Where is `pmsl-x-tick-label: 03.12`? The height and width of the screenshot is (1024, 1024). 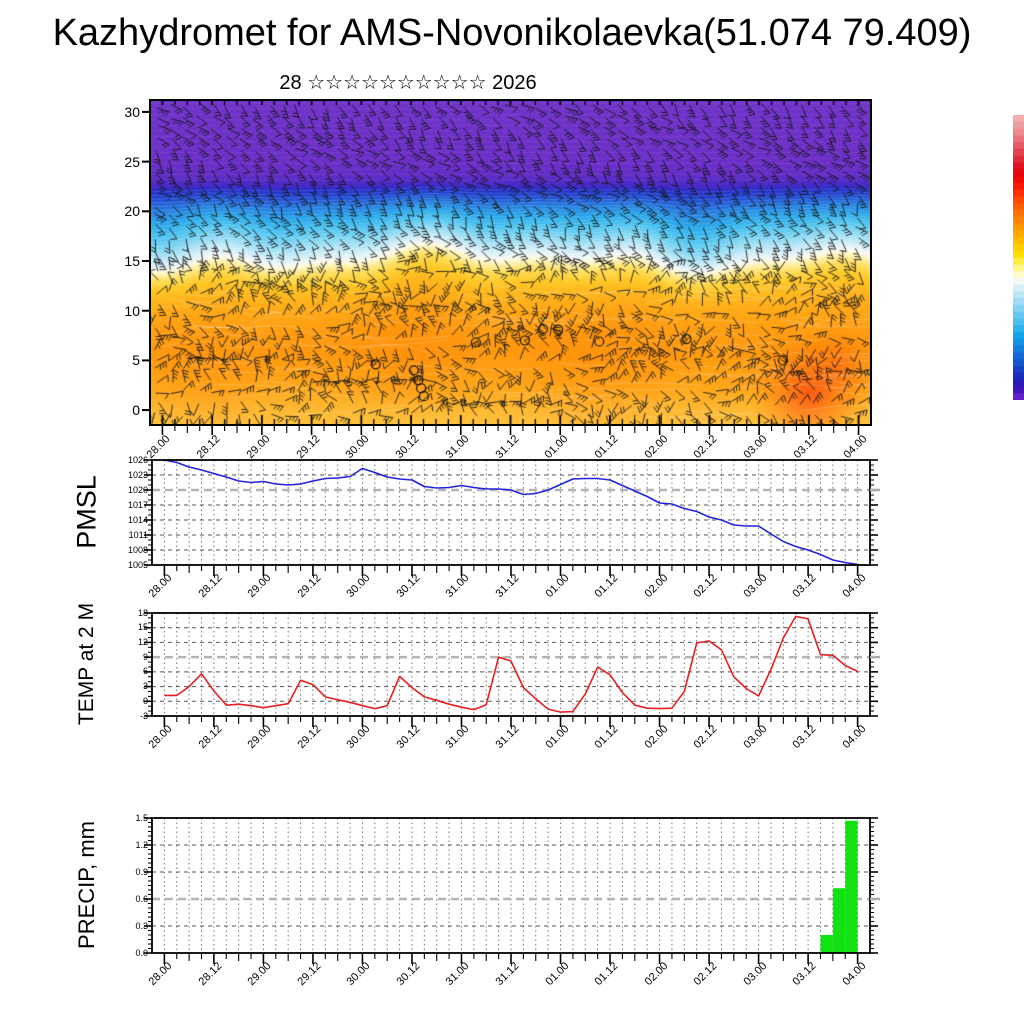
pmsl-x-tick-label: 03.12 is located at coordinates (804, 586).